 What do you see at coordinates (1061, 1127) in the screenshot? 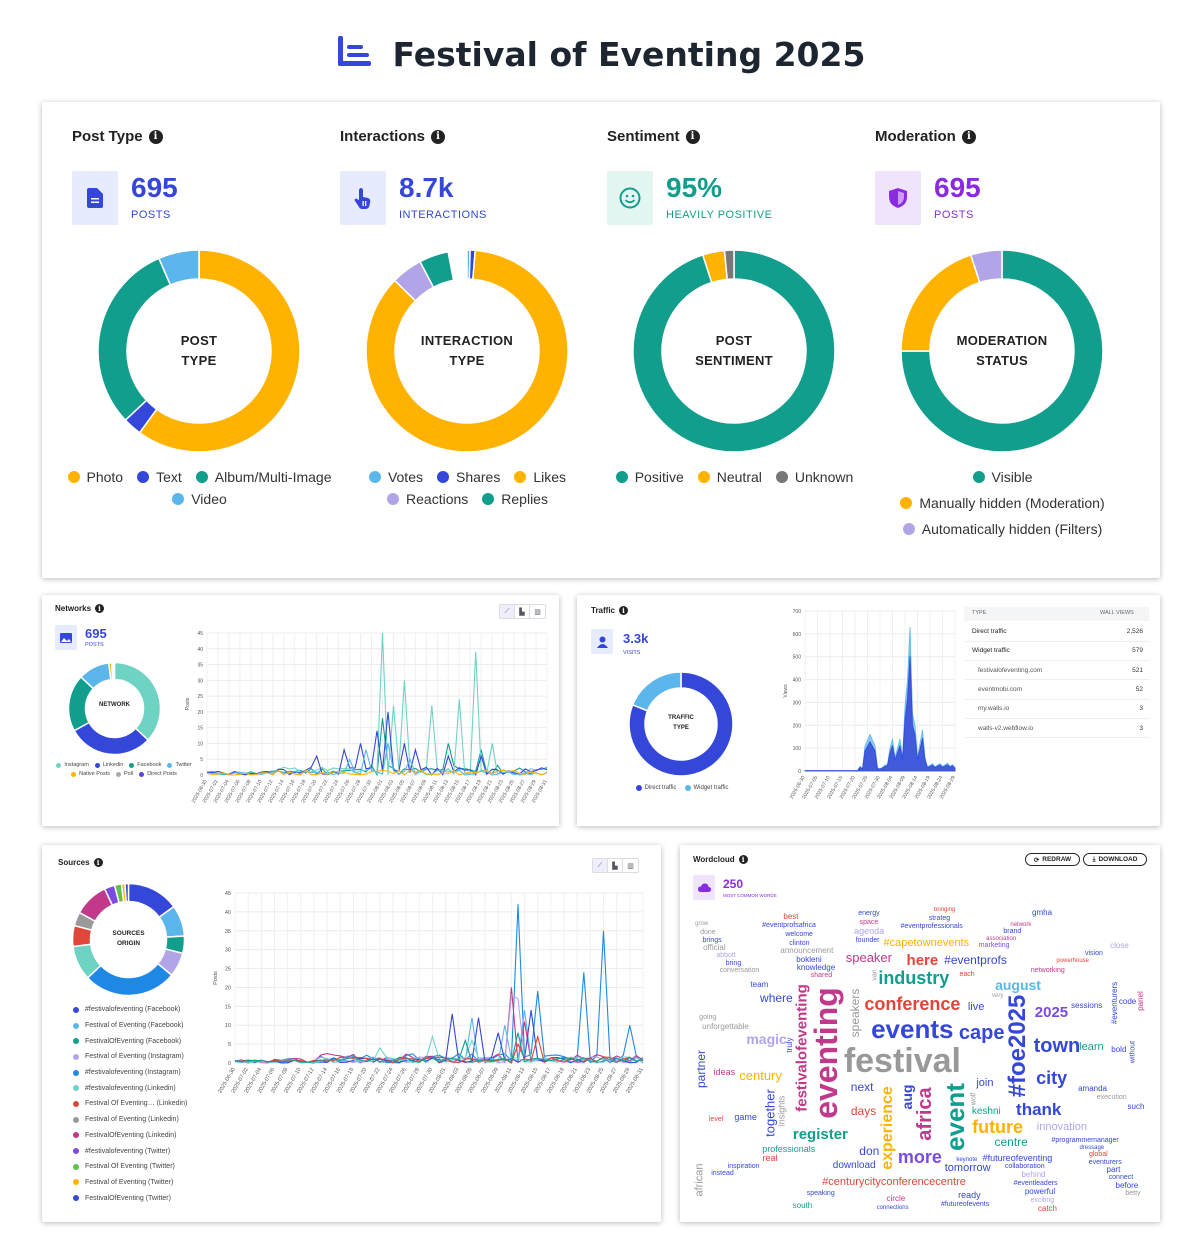
I see `word: innovation` at bounding box center [1061, 1127].